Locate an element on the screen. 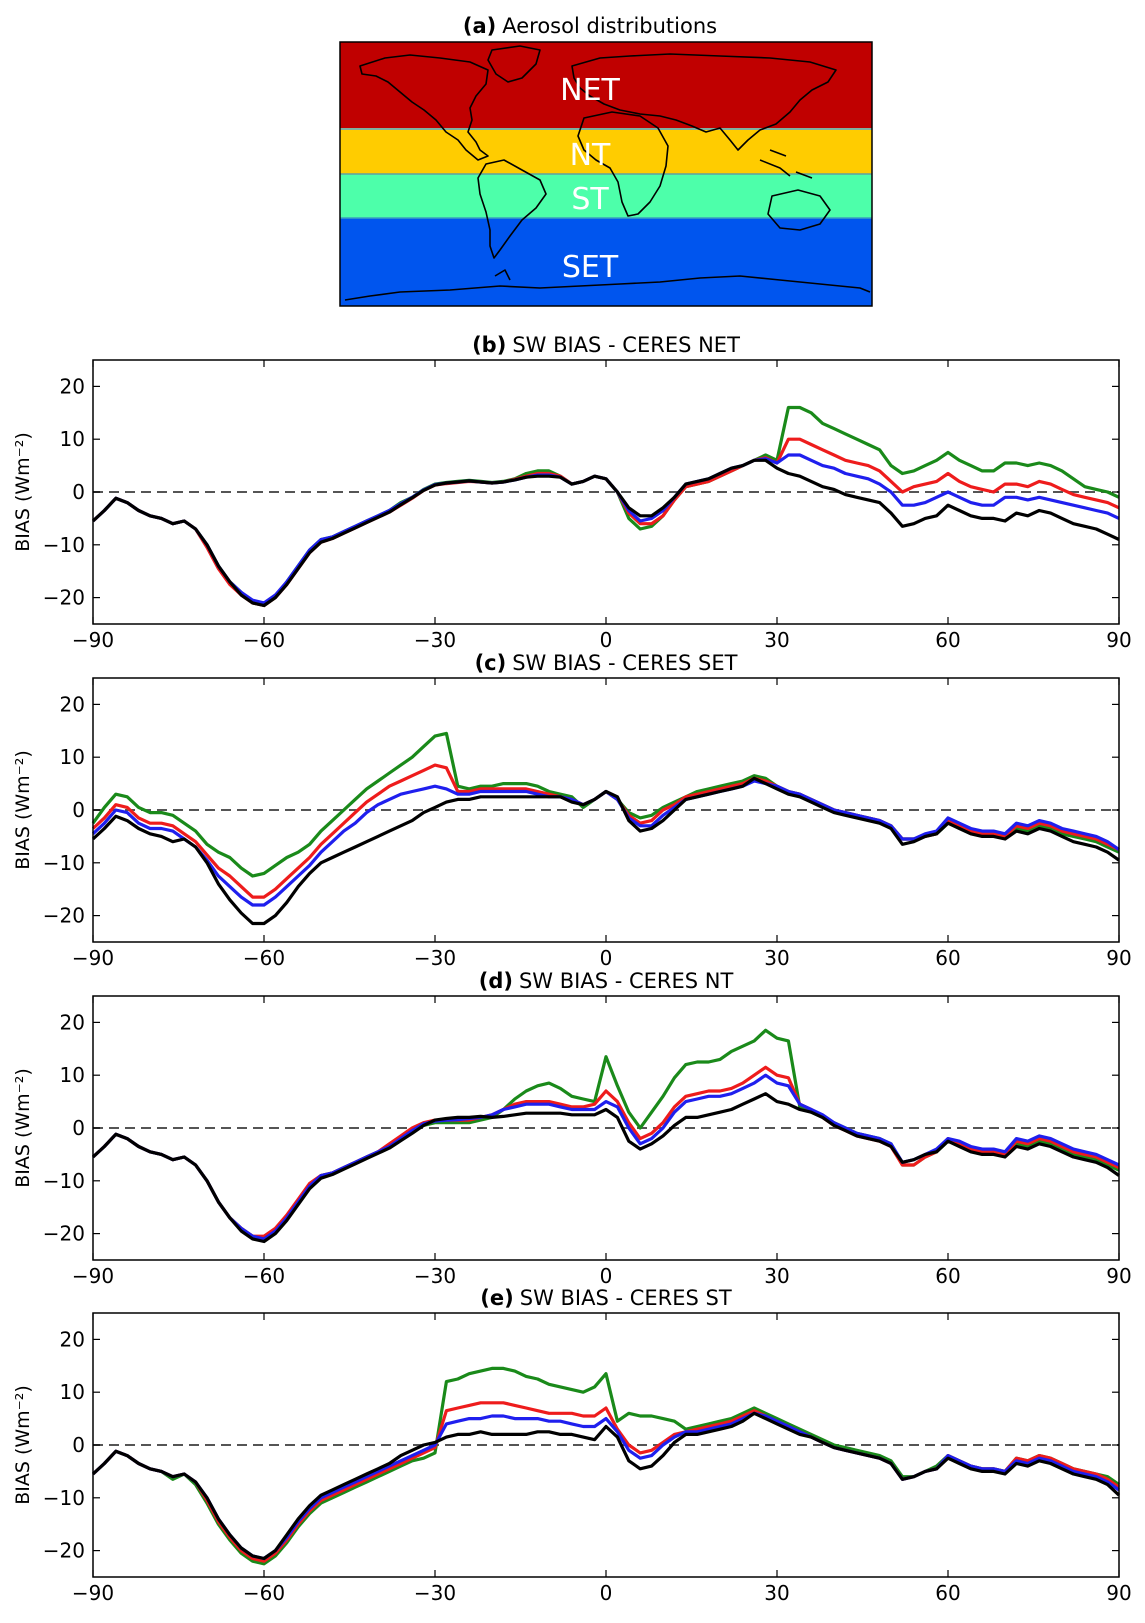  chart-title-tag: (d) is located at coordinates (496, 981).